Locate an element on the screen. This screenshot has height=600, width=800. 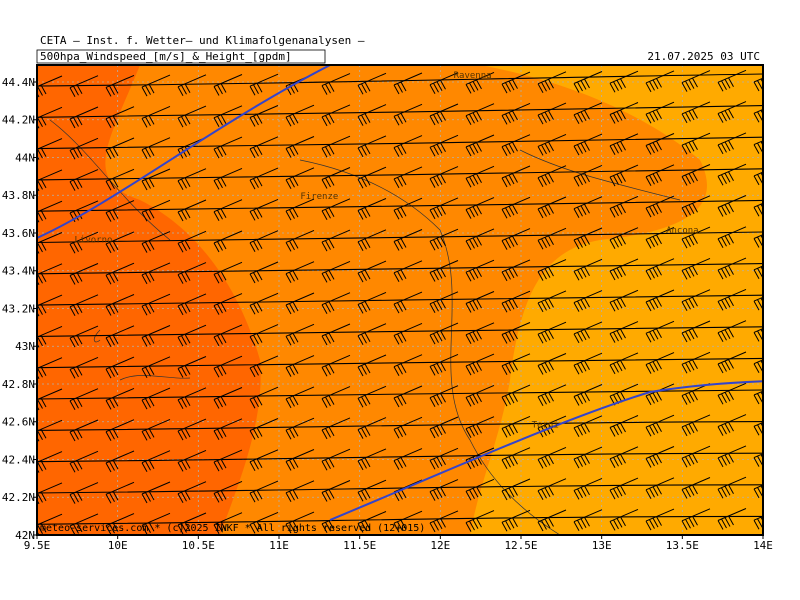
lon-label: 11.5E is located at coordinates (359, 545).